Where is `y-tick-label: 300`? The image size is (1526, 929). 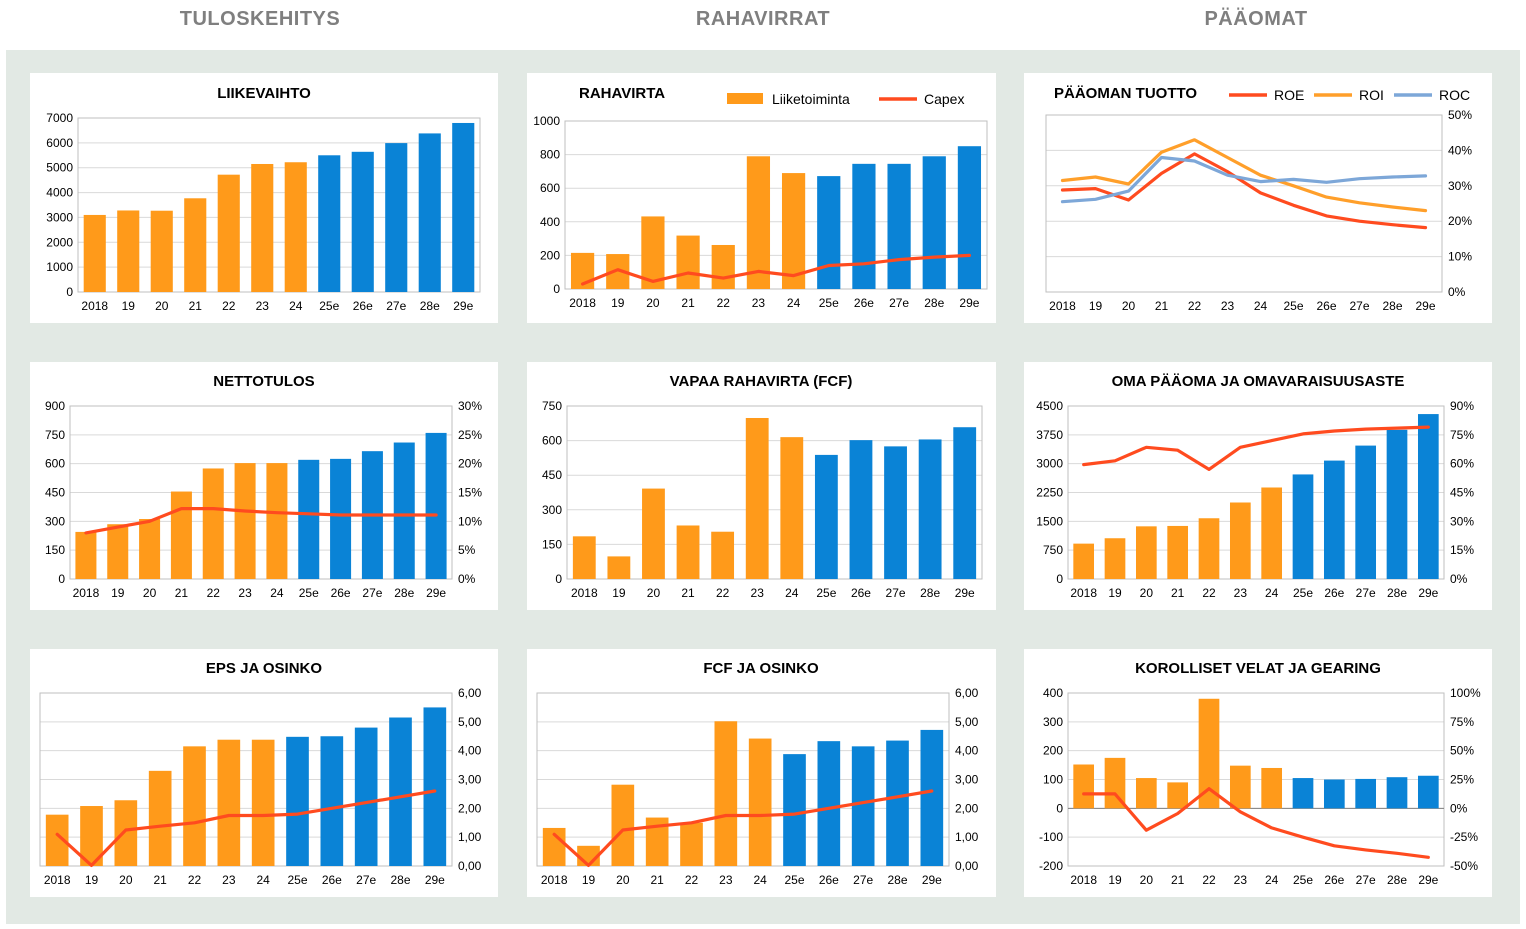
y-tick-label: 300 is located at coordinates (55, 521).